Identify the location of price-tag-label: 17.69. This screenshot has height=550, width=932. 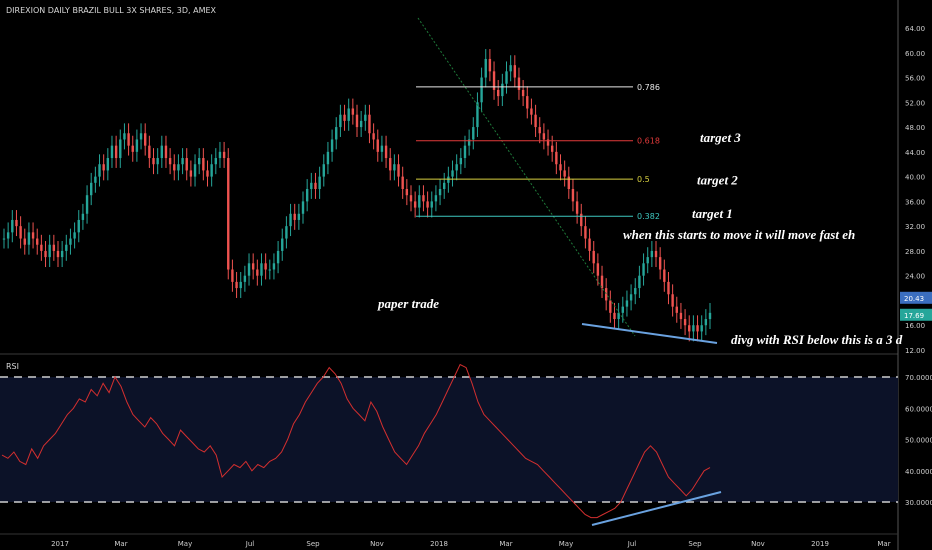
(914, 316).